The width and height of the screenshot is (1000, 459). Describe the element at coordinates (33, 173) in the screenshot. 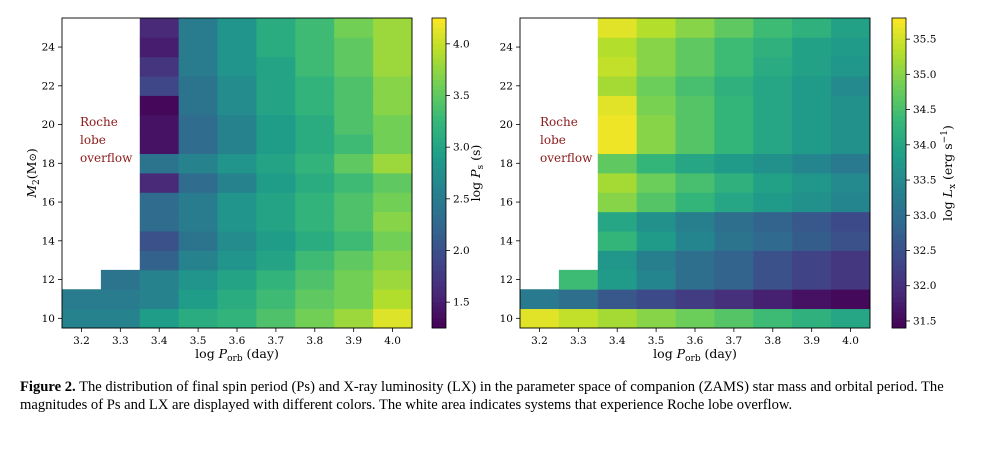

I see `y-axis-label: M2(M⊙)` at that location.